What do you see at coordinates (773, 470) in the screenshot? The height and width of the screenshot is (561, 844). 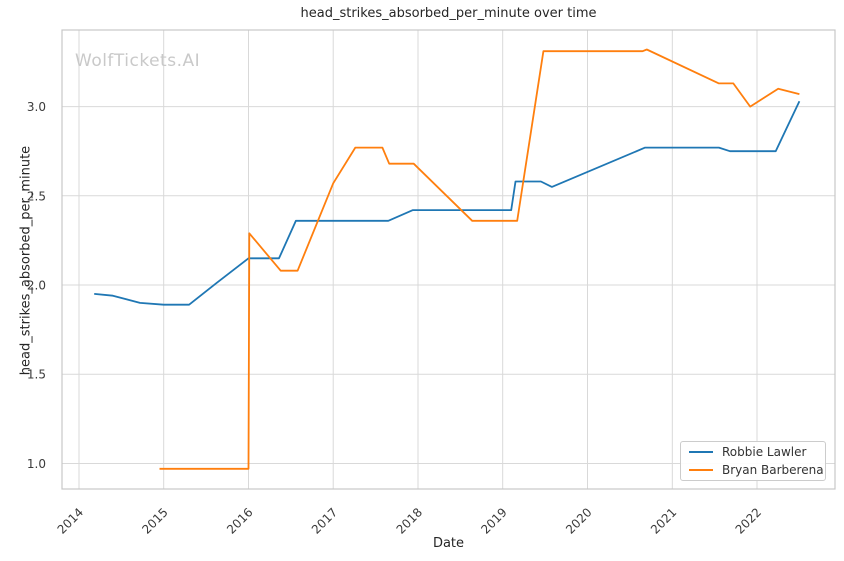 I see `legend-label: Bryan Barberena` at bounding box center [773, 470].